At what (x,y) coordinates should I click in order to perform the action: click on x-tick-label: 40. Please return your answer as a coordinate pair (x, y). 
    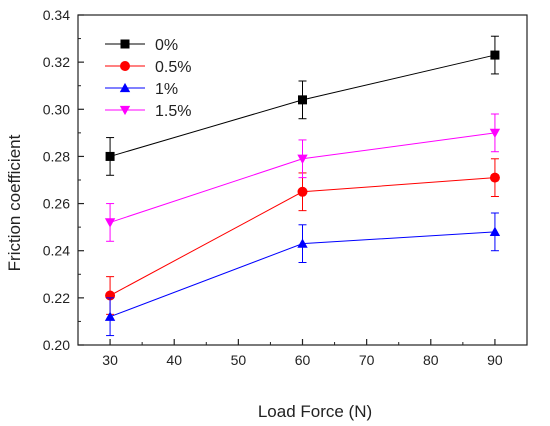
    Looking at the image, I should click on (174, 360).